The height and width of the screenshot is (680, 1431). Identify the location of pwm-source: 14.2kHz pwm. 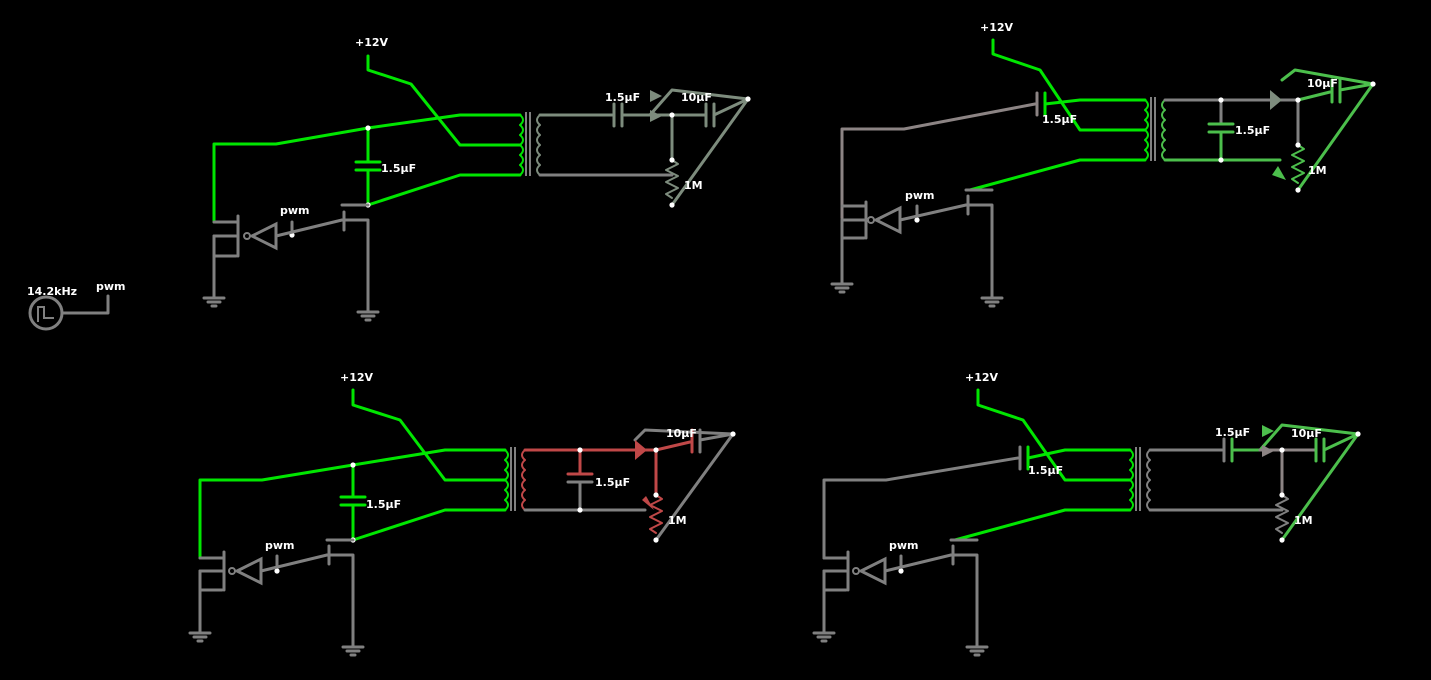
(76, 305).